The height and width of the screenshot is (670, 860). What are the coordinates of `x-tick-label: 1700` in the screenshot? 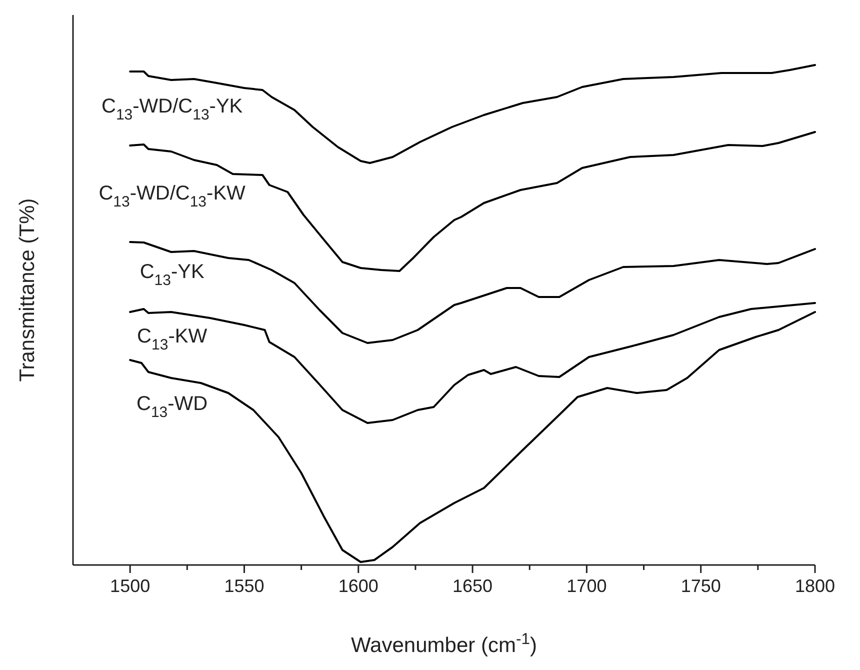 It's located at (586, 586).